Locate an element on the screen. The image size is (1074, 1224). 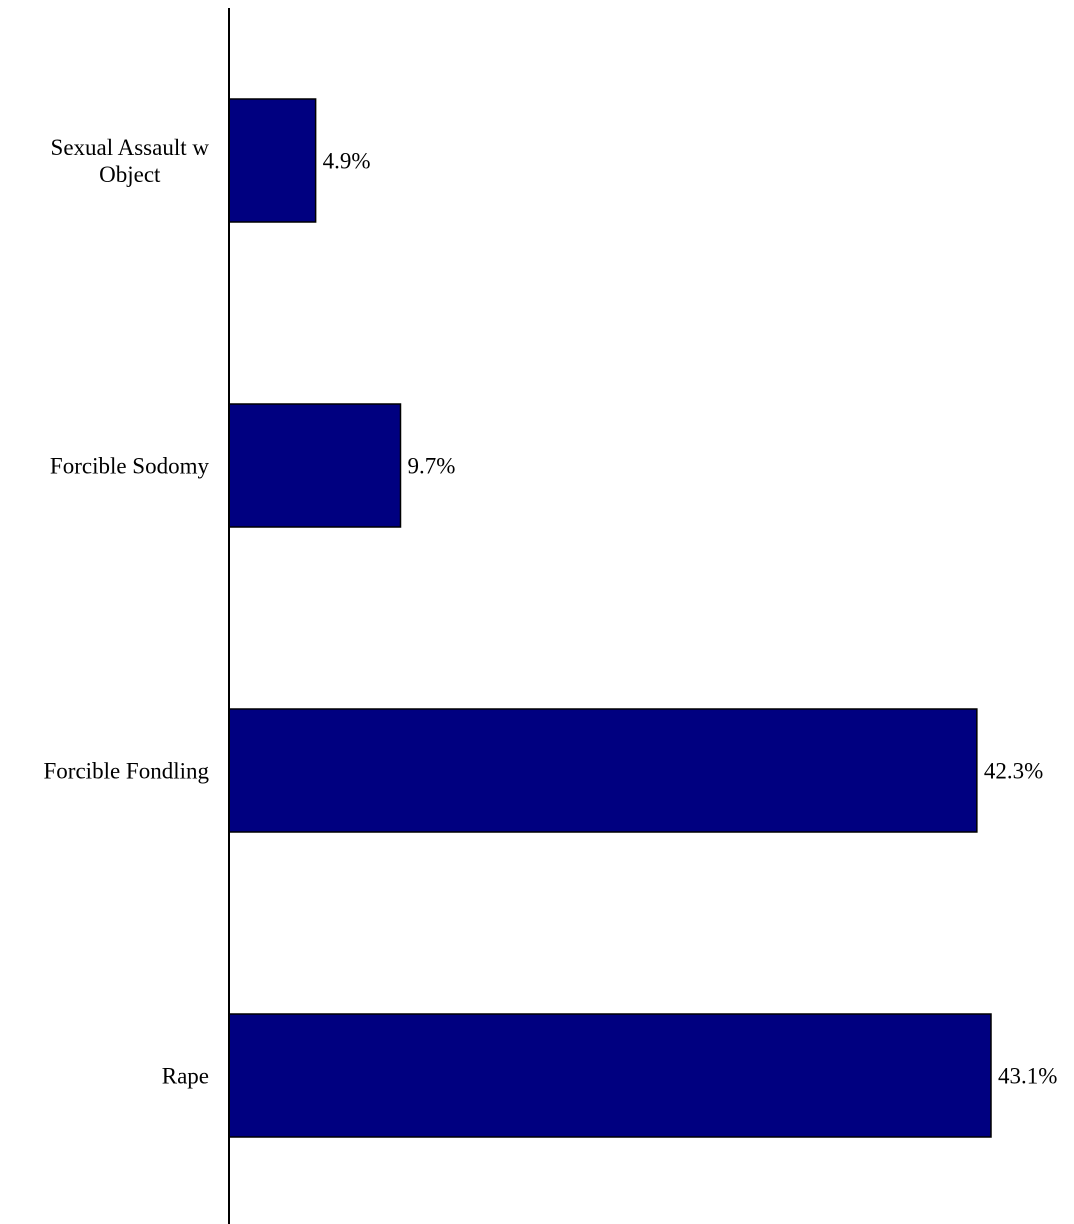
category-label-1: Forcible Sodomy is located at coordinates (130, 466).